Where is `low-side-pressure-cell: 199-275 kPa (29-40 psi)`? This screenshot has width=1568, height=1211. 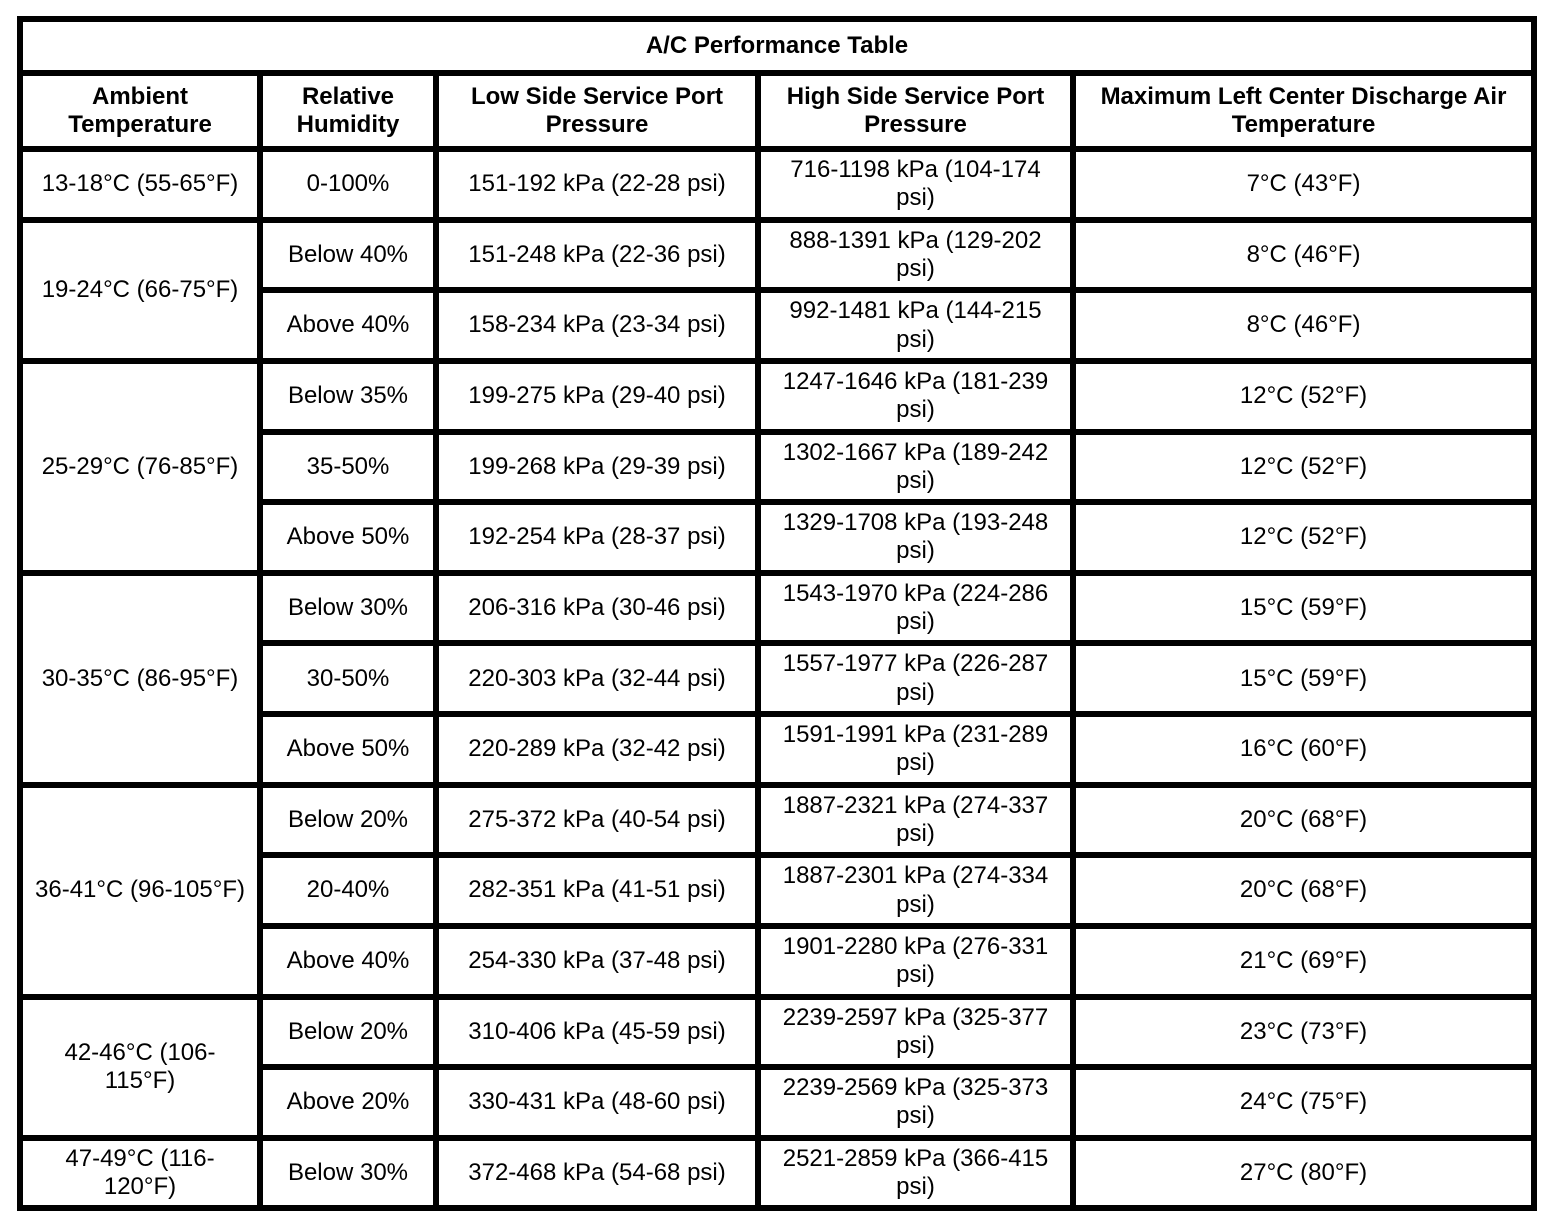 low-side-pressure-cell: 199-275 kPa (29-40 psi) is located at coordinates (597, 396).